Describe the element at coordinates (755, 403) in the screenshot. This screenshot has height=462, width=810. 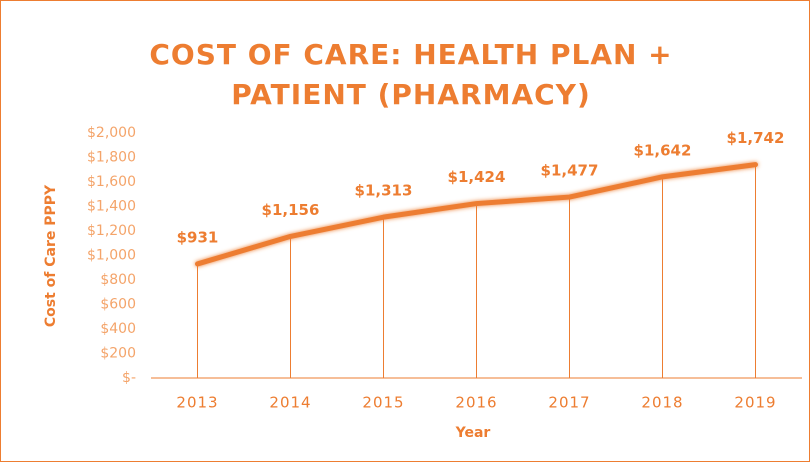
I see `x-tick-label: 2019` at that location.